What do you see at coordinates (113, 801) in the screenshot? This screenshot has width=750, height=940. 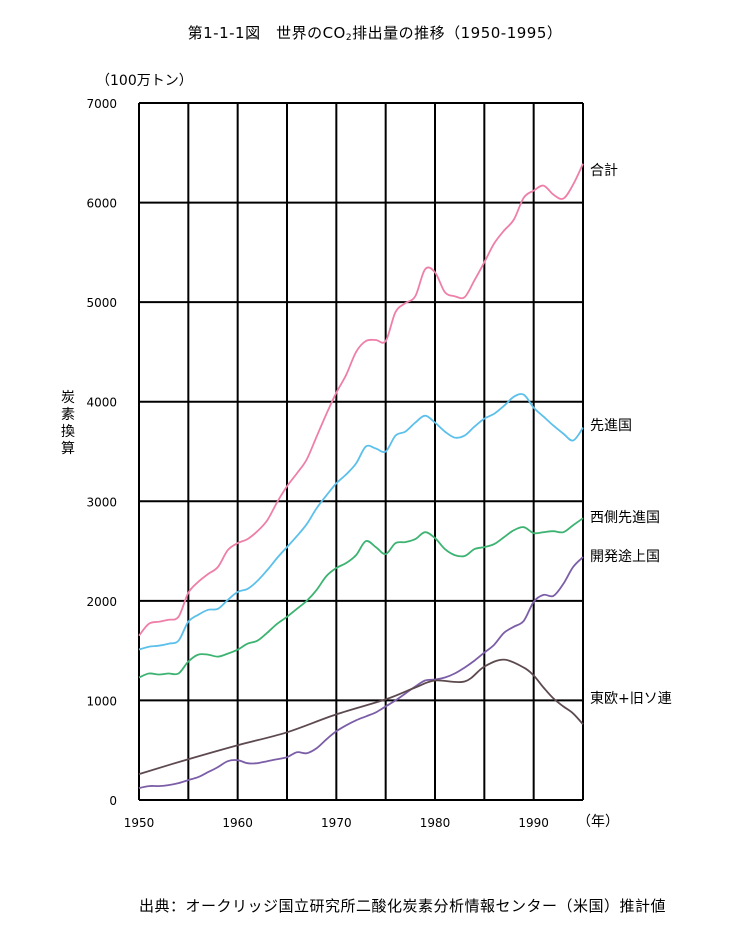 I see `y-tick-label: 0` at bounding box center [113, 801].